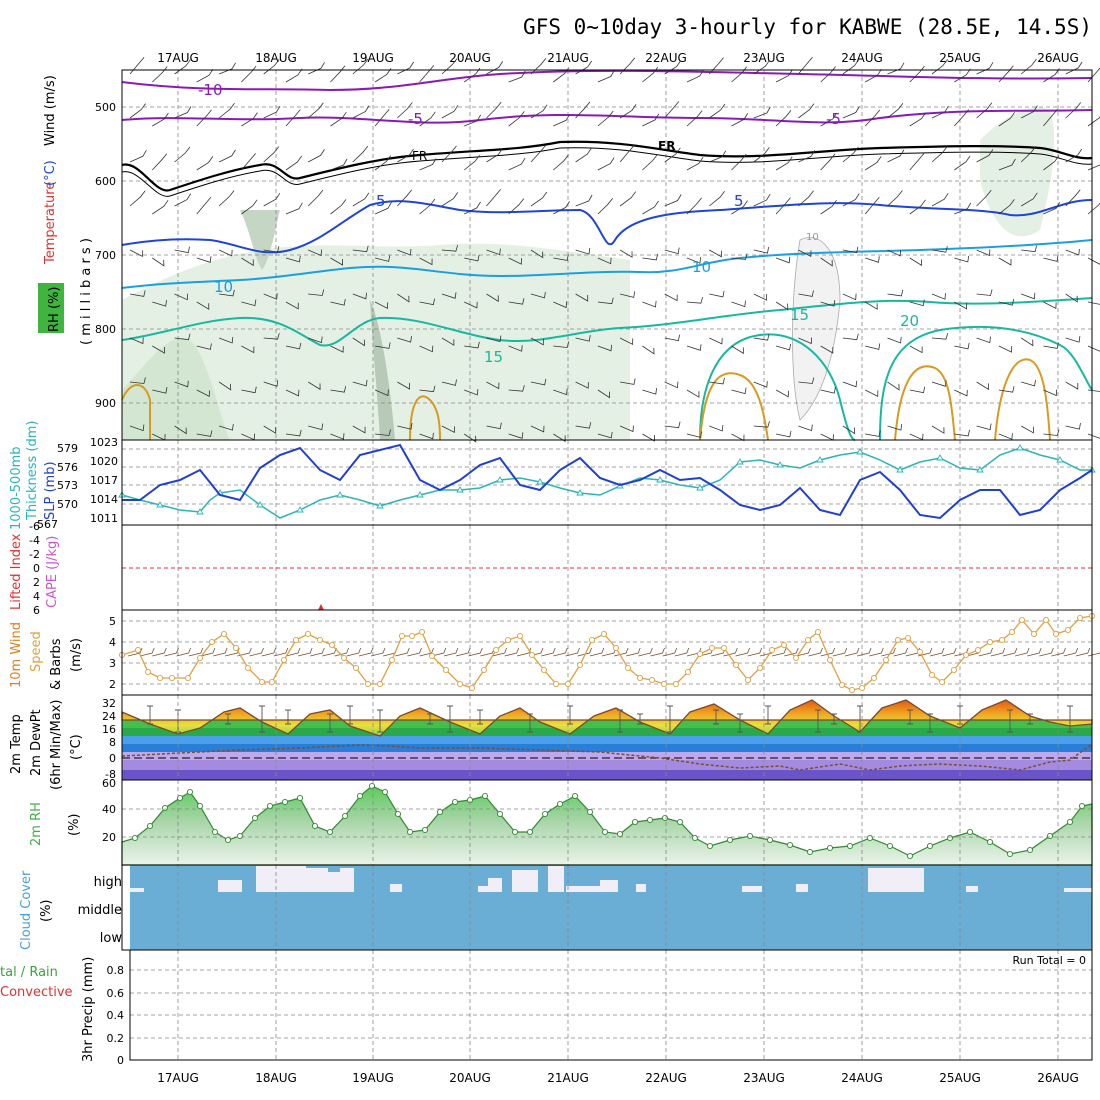 Image resolution: width=1100 pixels, height=1100 pixels. What do you see at coordinates (607, 166) in the screenshot?
I see `isotherm-freezing` at bounding box center [607, 166].